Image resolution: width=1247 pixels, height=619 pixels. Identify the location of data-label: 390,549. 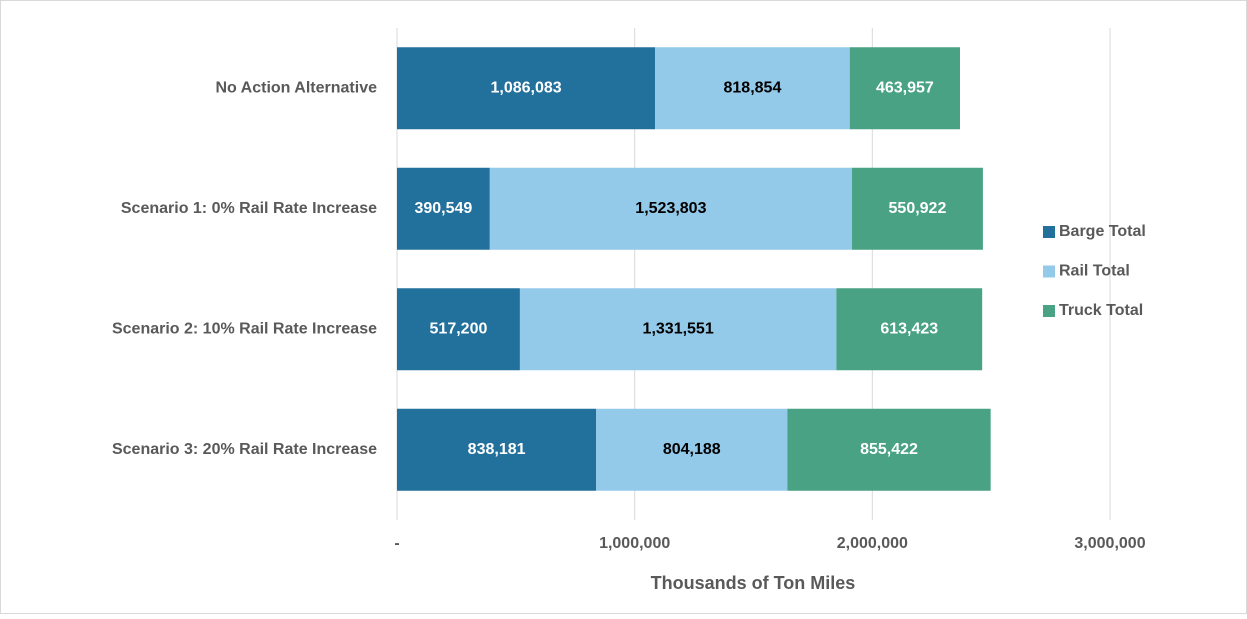
(443, 208).